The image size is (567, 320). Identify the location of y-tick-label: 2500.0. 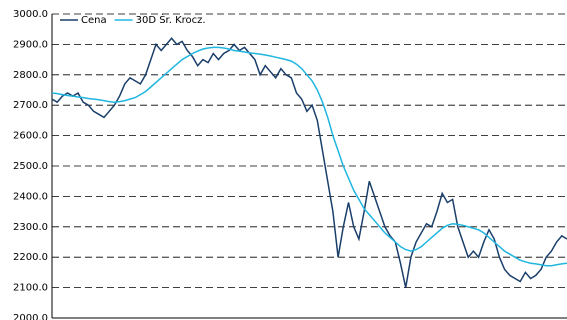
(30, 166).